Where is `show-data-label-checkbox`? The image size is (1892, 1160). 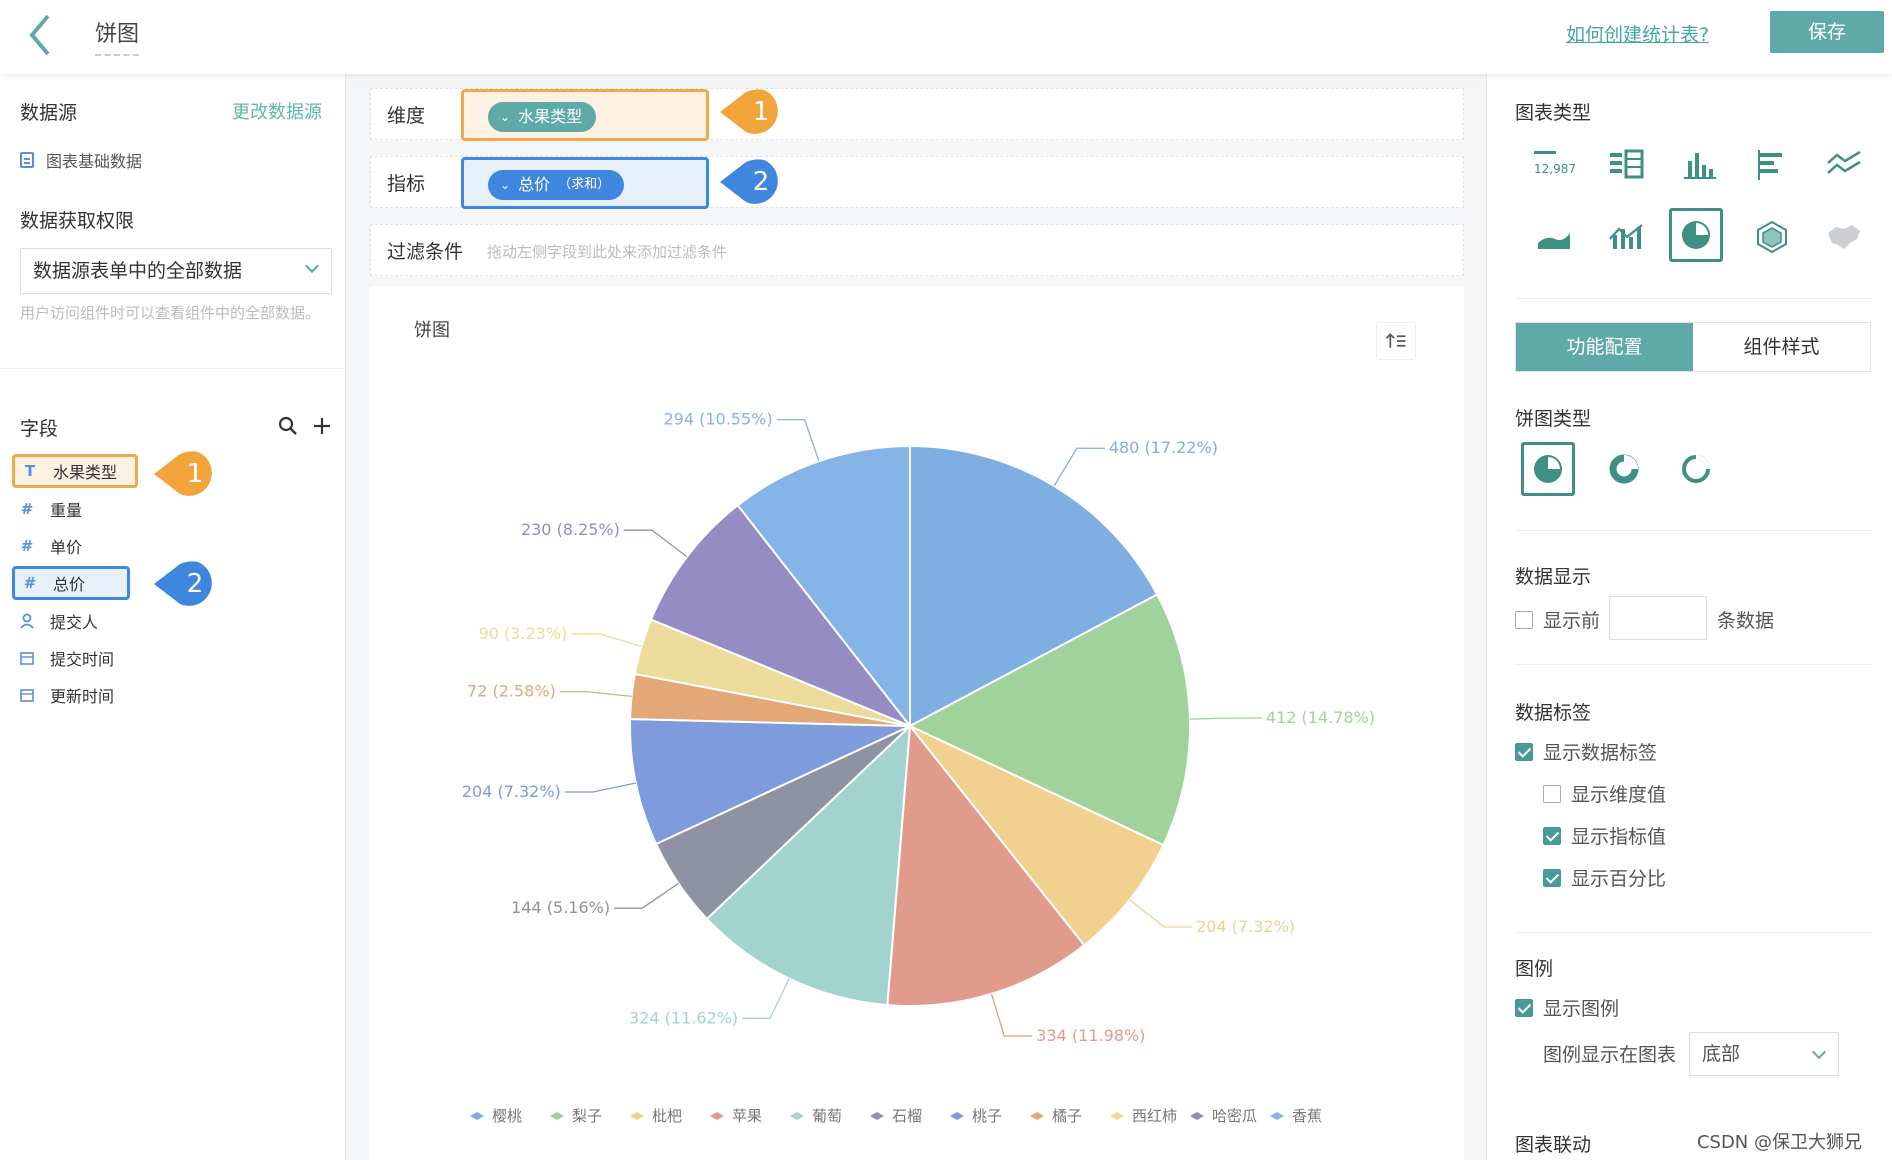
show-data-label-checkbox is located at coordinates (1524, 751).